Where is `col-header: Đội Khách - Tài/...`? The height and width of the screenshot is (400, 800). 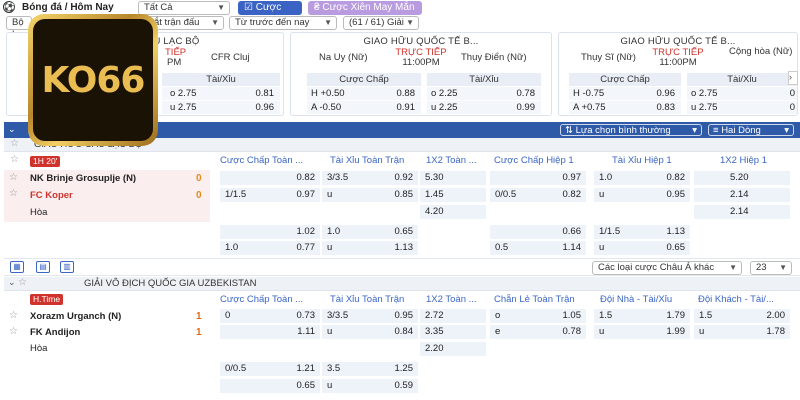
col-header: Đội Khách - Tài/... is located at coordinates (736, 299).